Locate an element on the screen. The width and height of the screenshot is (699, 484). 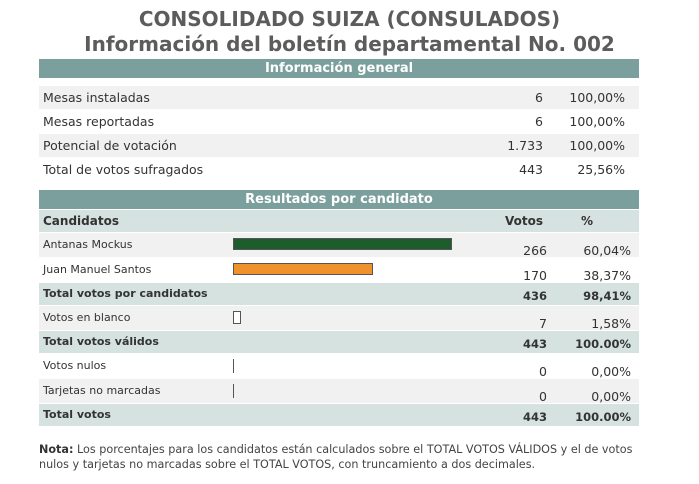
total-votes-count: 443 is located at coordinates (534, 417).